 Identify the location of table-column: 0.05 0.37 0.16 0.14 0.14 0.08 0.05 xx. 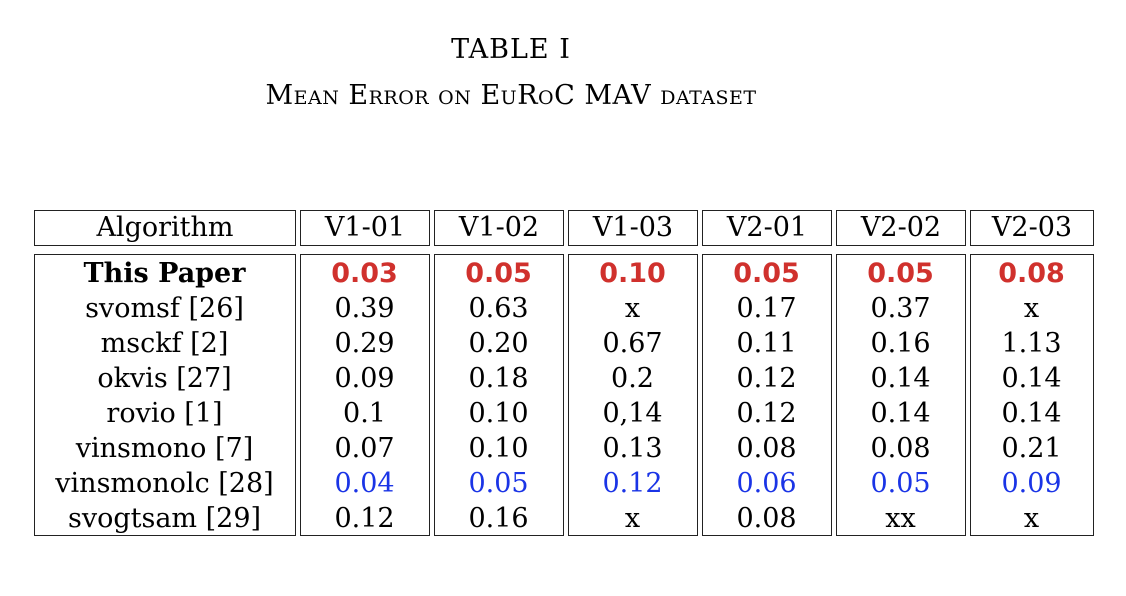
(901, 395).